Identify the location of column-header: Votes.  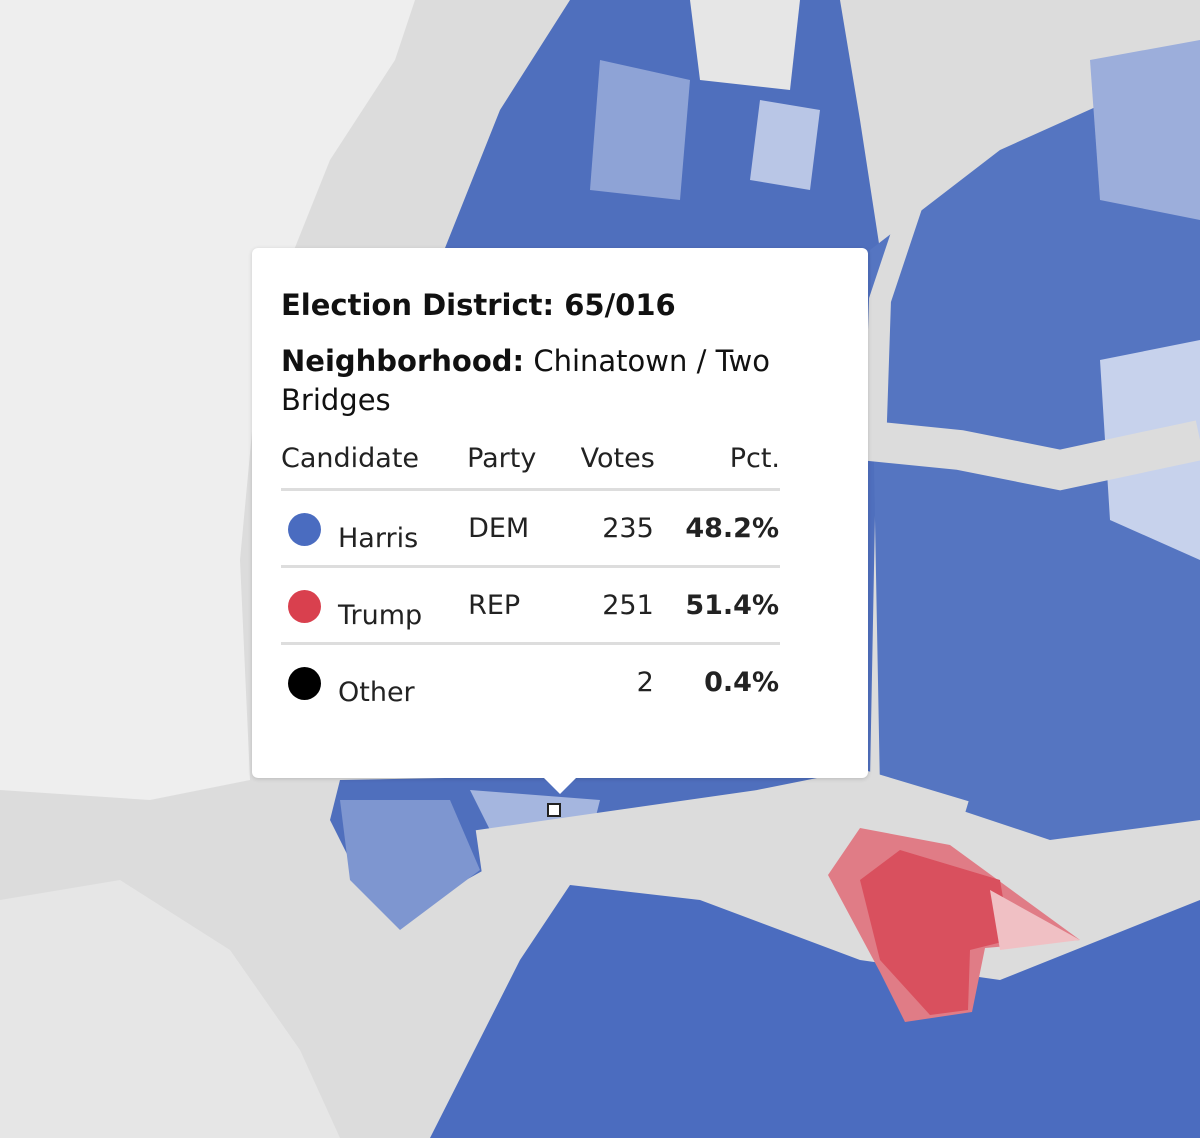
(606, 467).